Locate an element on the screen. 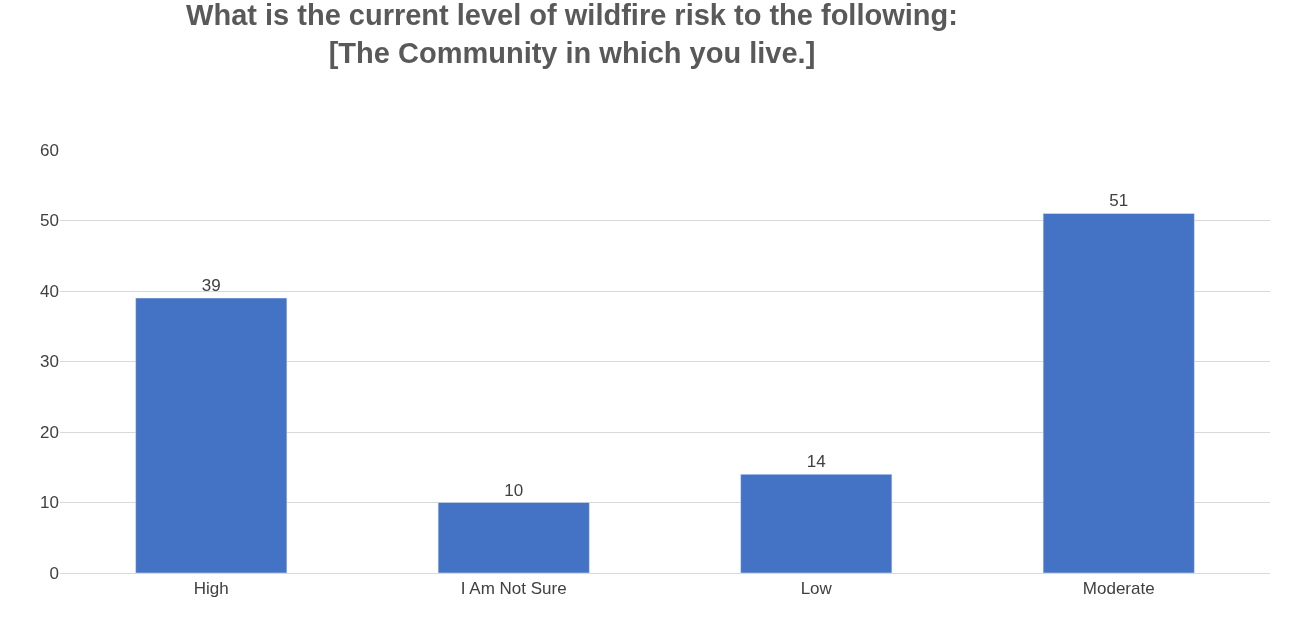  y-tick-label: 50 is located at coordinates (49, 221).